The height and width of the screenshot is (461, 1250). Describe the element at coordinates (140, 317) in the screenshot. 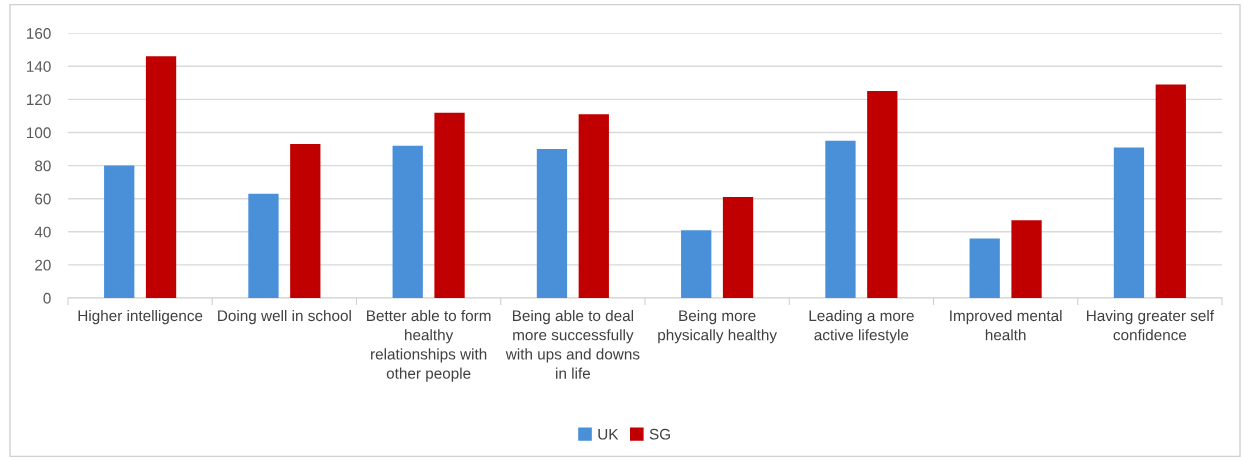

I see `x-tick-label: Higher intelligence` at that location.